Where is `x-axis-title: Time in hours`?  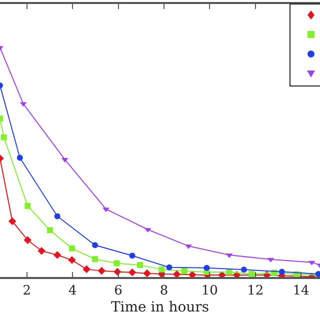
x-axis-title: Time in hours is located at coordinates (160, 307).